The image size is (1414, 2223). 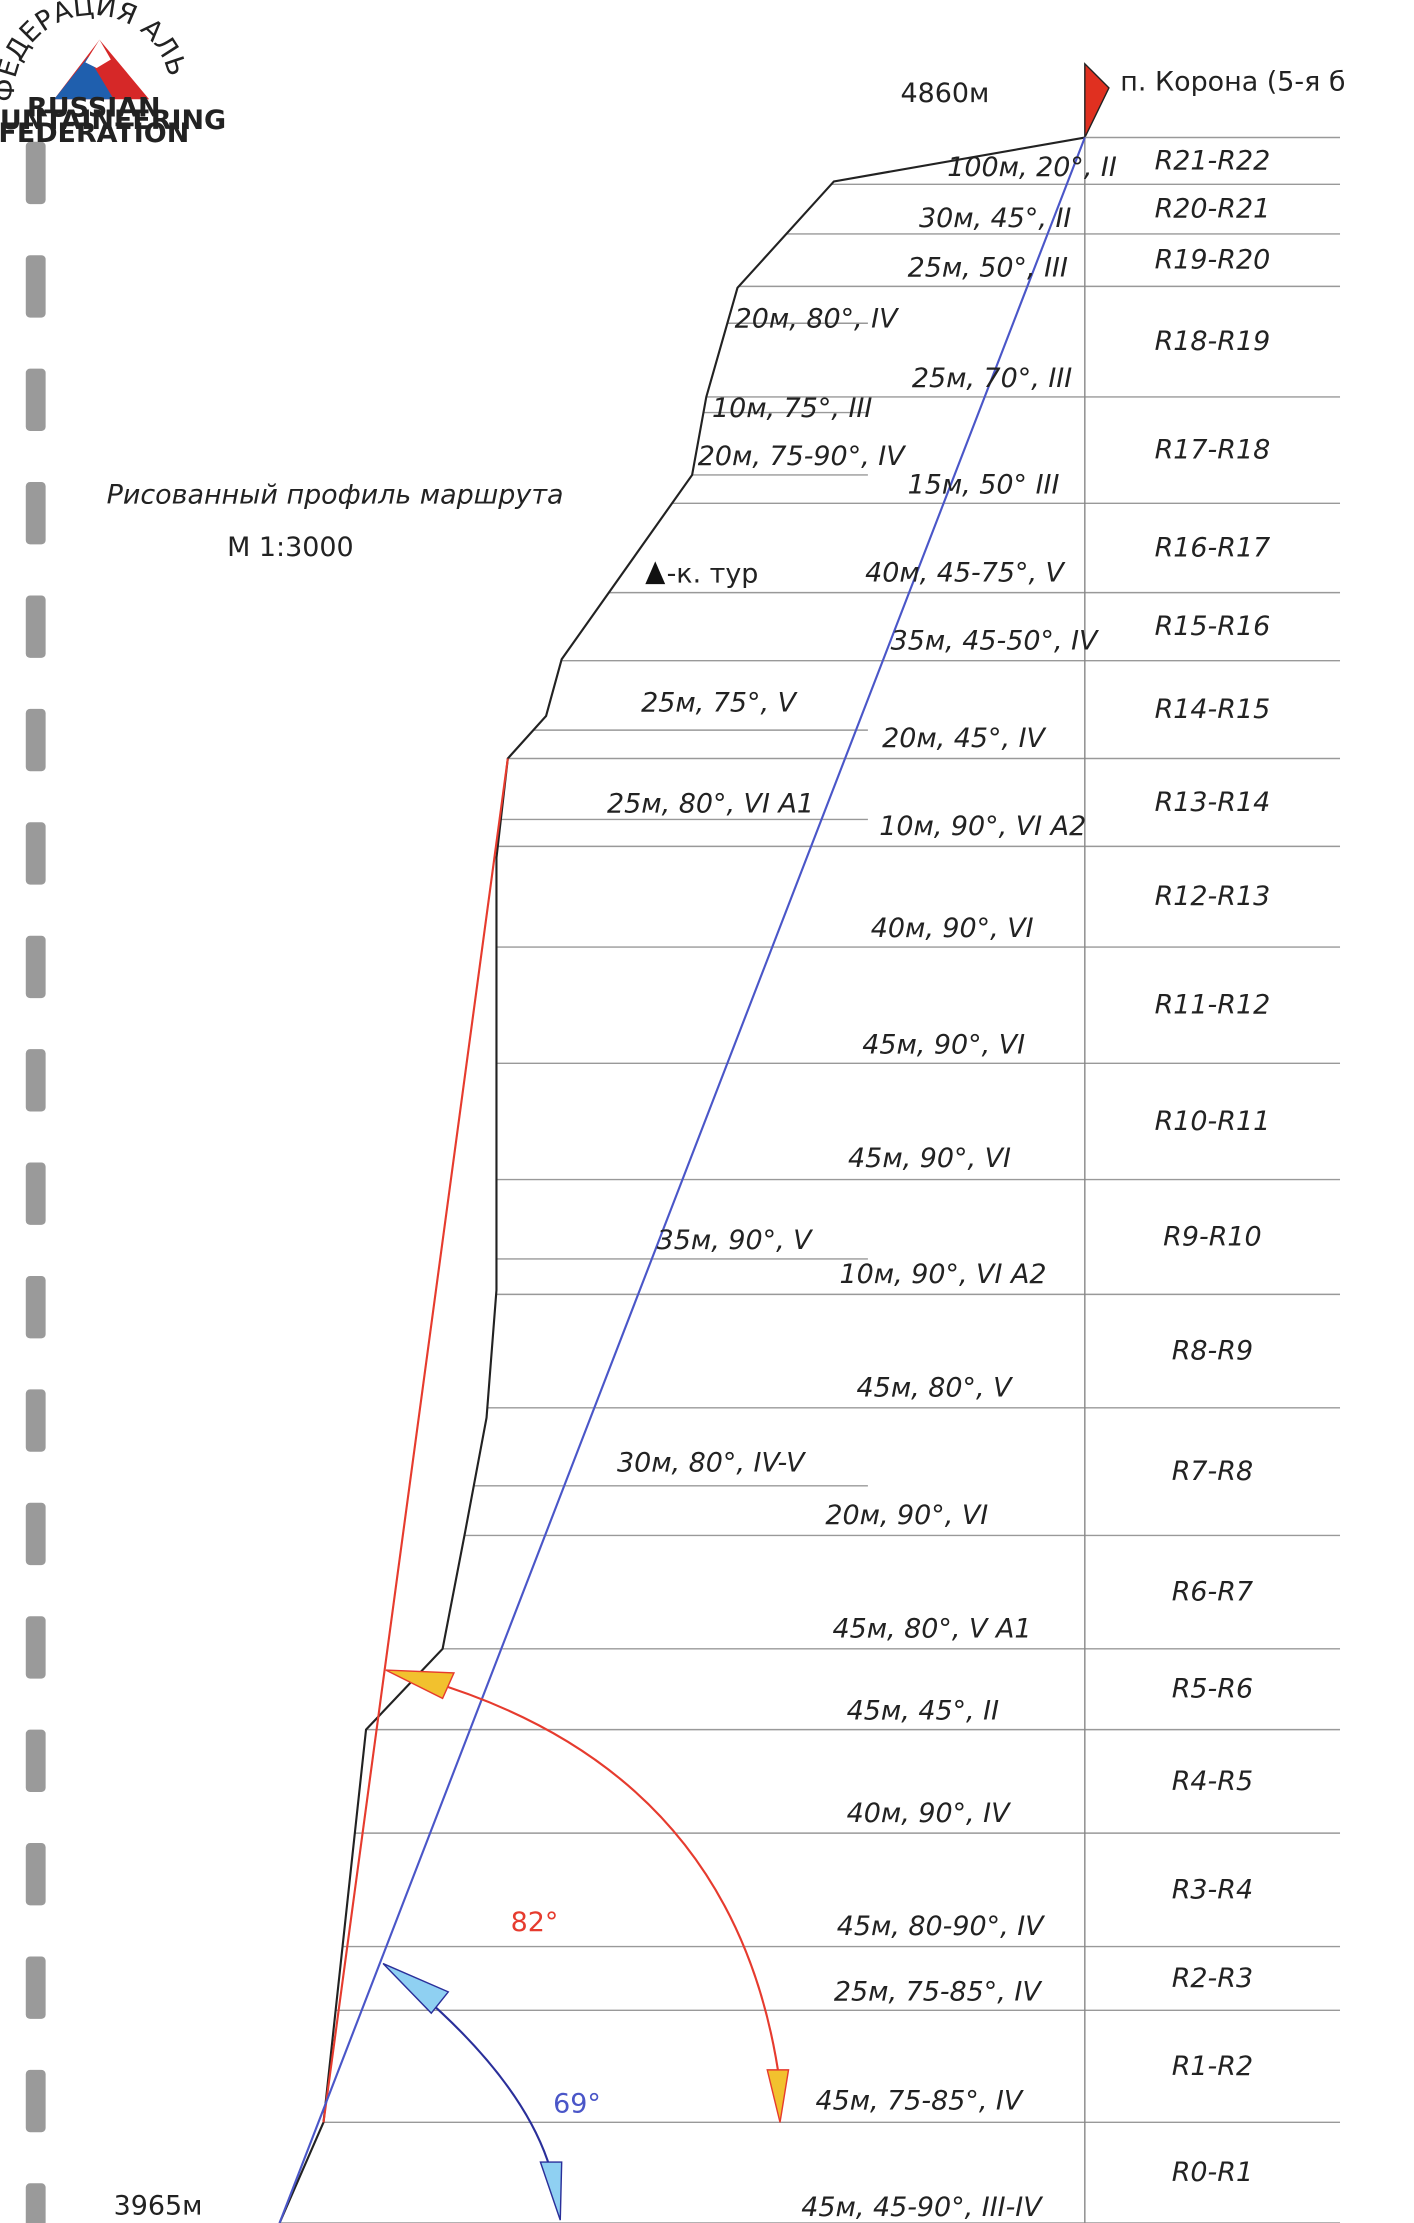 I want to click on summit-flag, so click(x=1097, y=100).